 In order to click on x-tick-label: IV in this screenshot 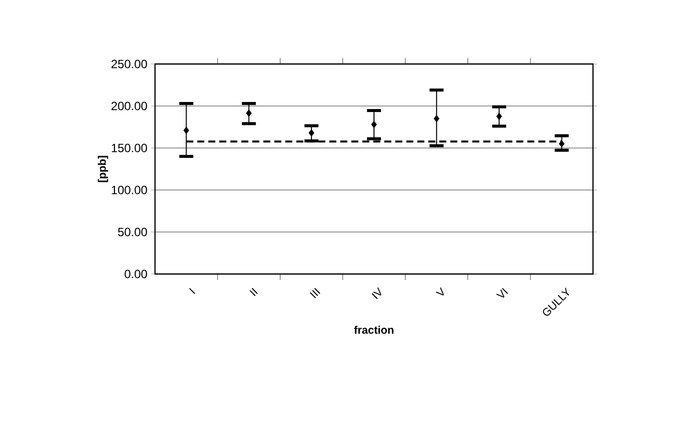, I will do `click(377, 293)`.